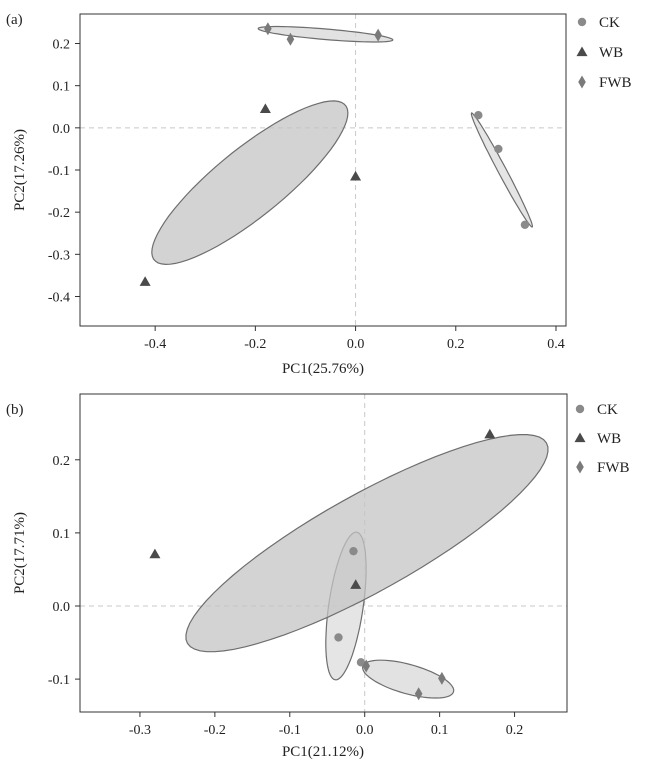 This screenshot has width=646, height=762. What do you see at coordinates (20, 553) in the screenshot?
I see `y-axis-label: PC2(17.71%)` at bounding box center [20, 553].